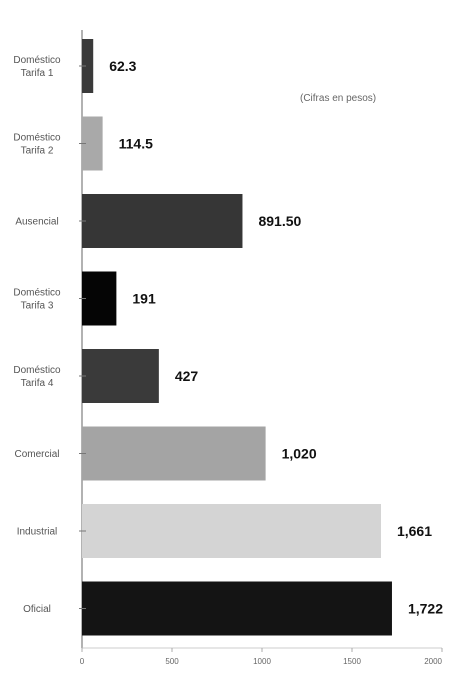  I want to click on category-label-line: Industrial, so click(37, 532).